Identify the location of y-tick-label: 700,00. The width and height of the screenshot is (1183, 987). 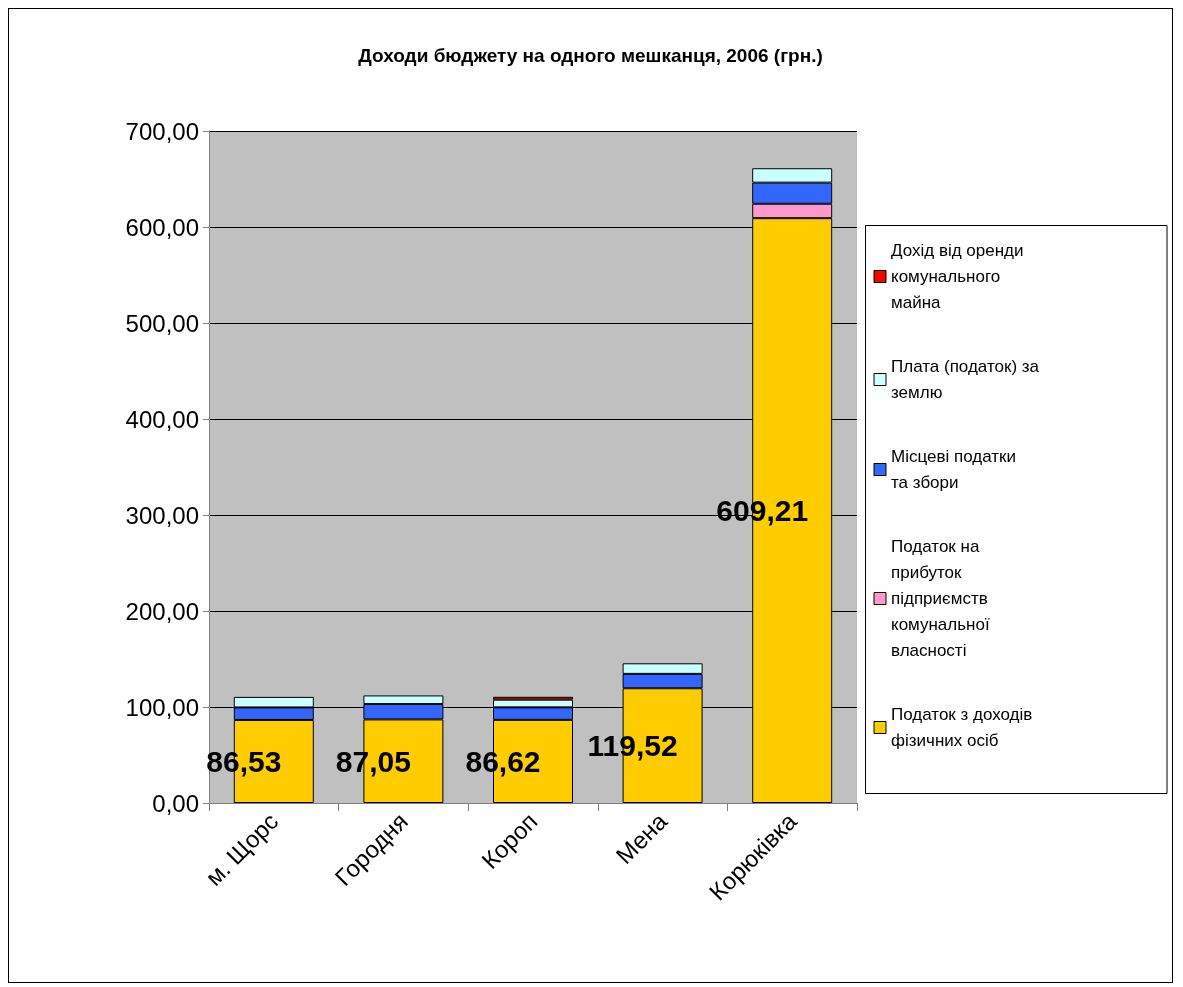
(162, 131).